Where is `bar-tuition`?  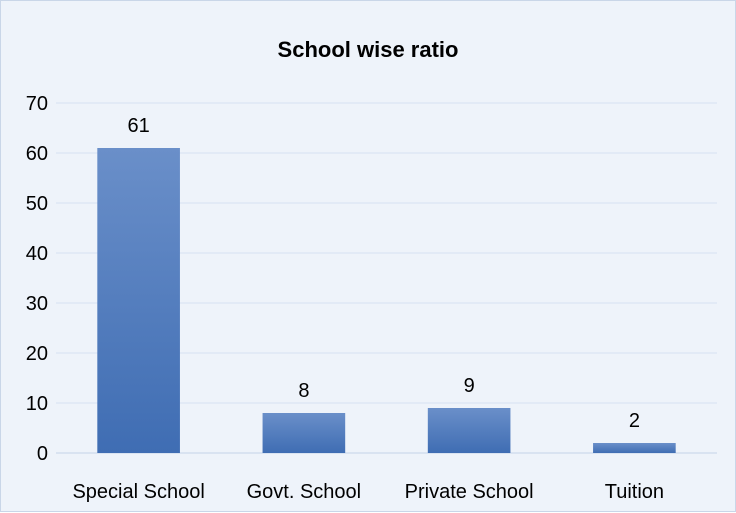 bar-tuition is located at coordinates (634, 448).